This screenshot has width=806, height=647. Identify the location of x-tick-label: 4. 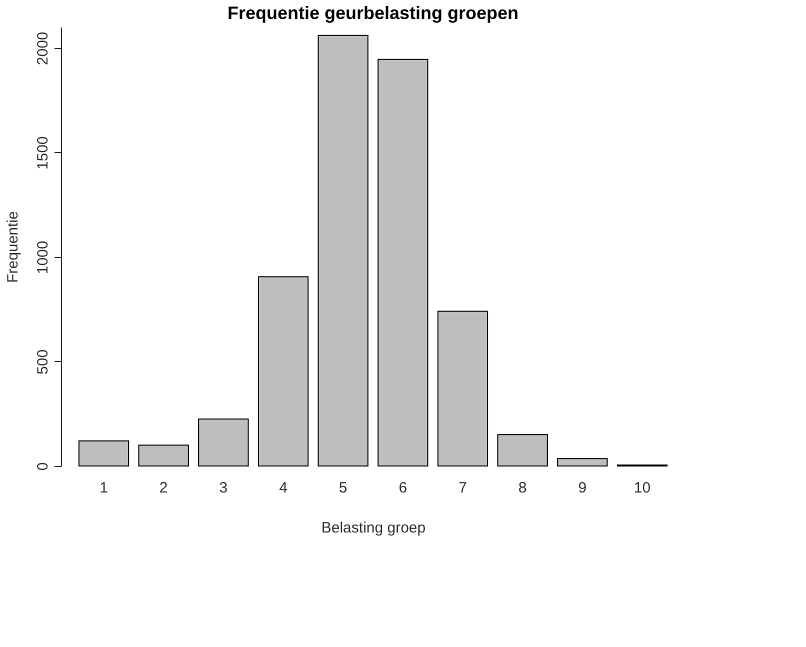
(283, 488).